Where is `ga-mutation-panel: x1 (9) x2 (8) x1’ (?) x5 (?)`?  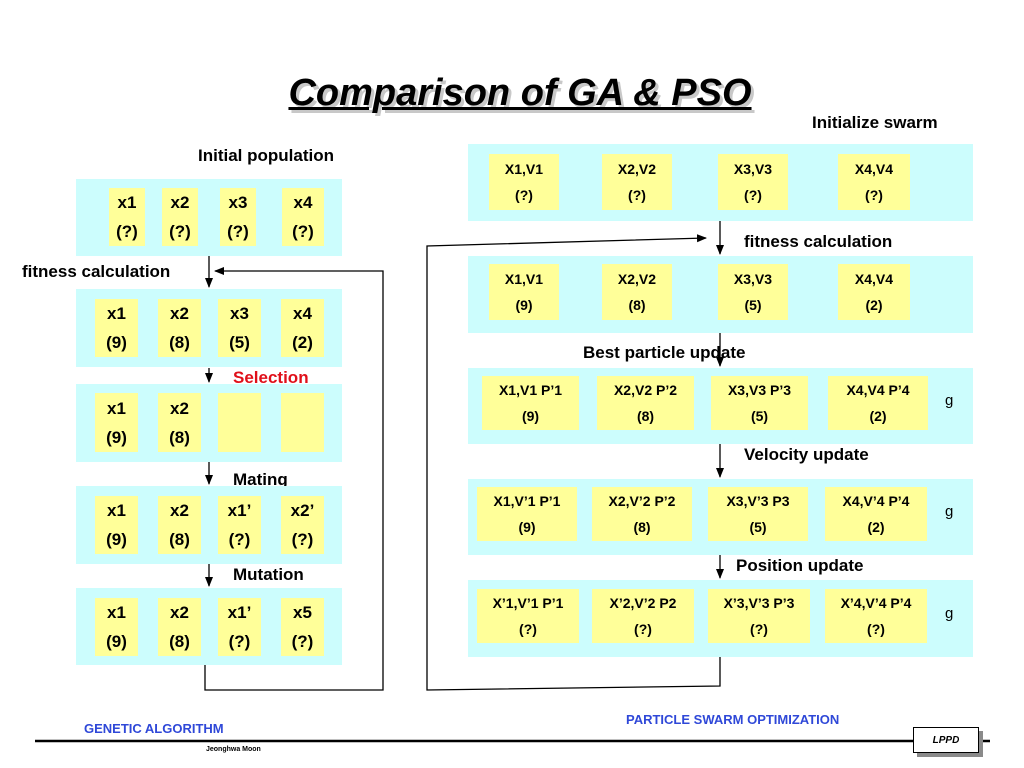
ga-mutation-panel: x1 (9) x2 (8) x1’ (?) x5 (?) is located at coordinates (209, 626).